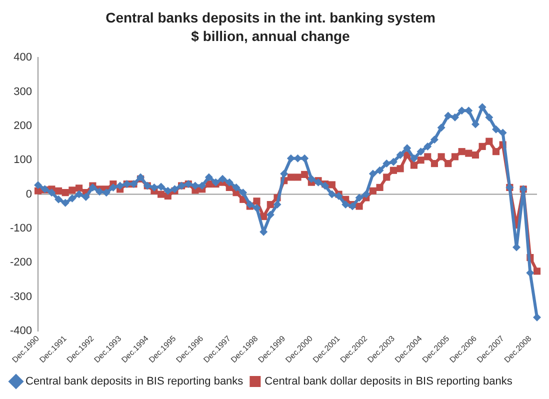 The image size is (549, 399). I want to click on chart-subtitle: $ billion, annual change, so click(270, 36).